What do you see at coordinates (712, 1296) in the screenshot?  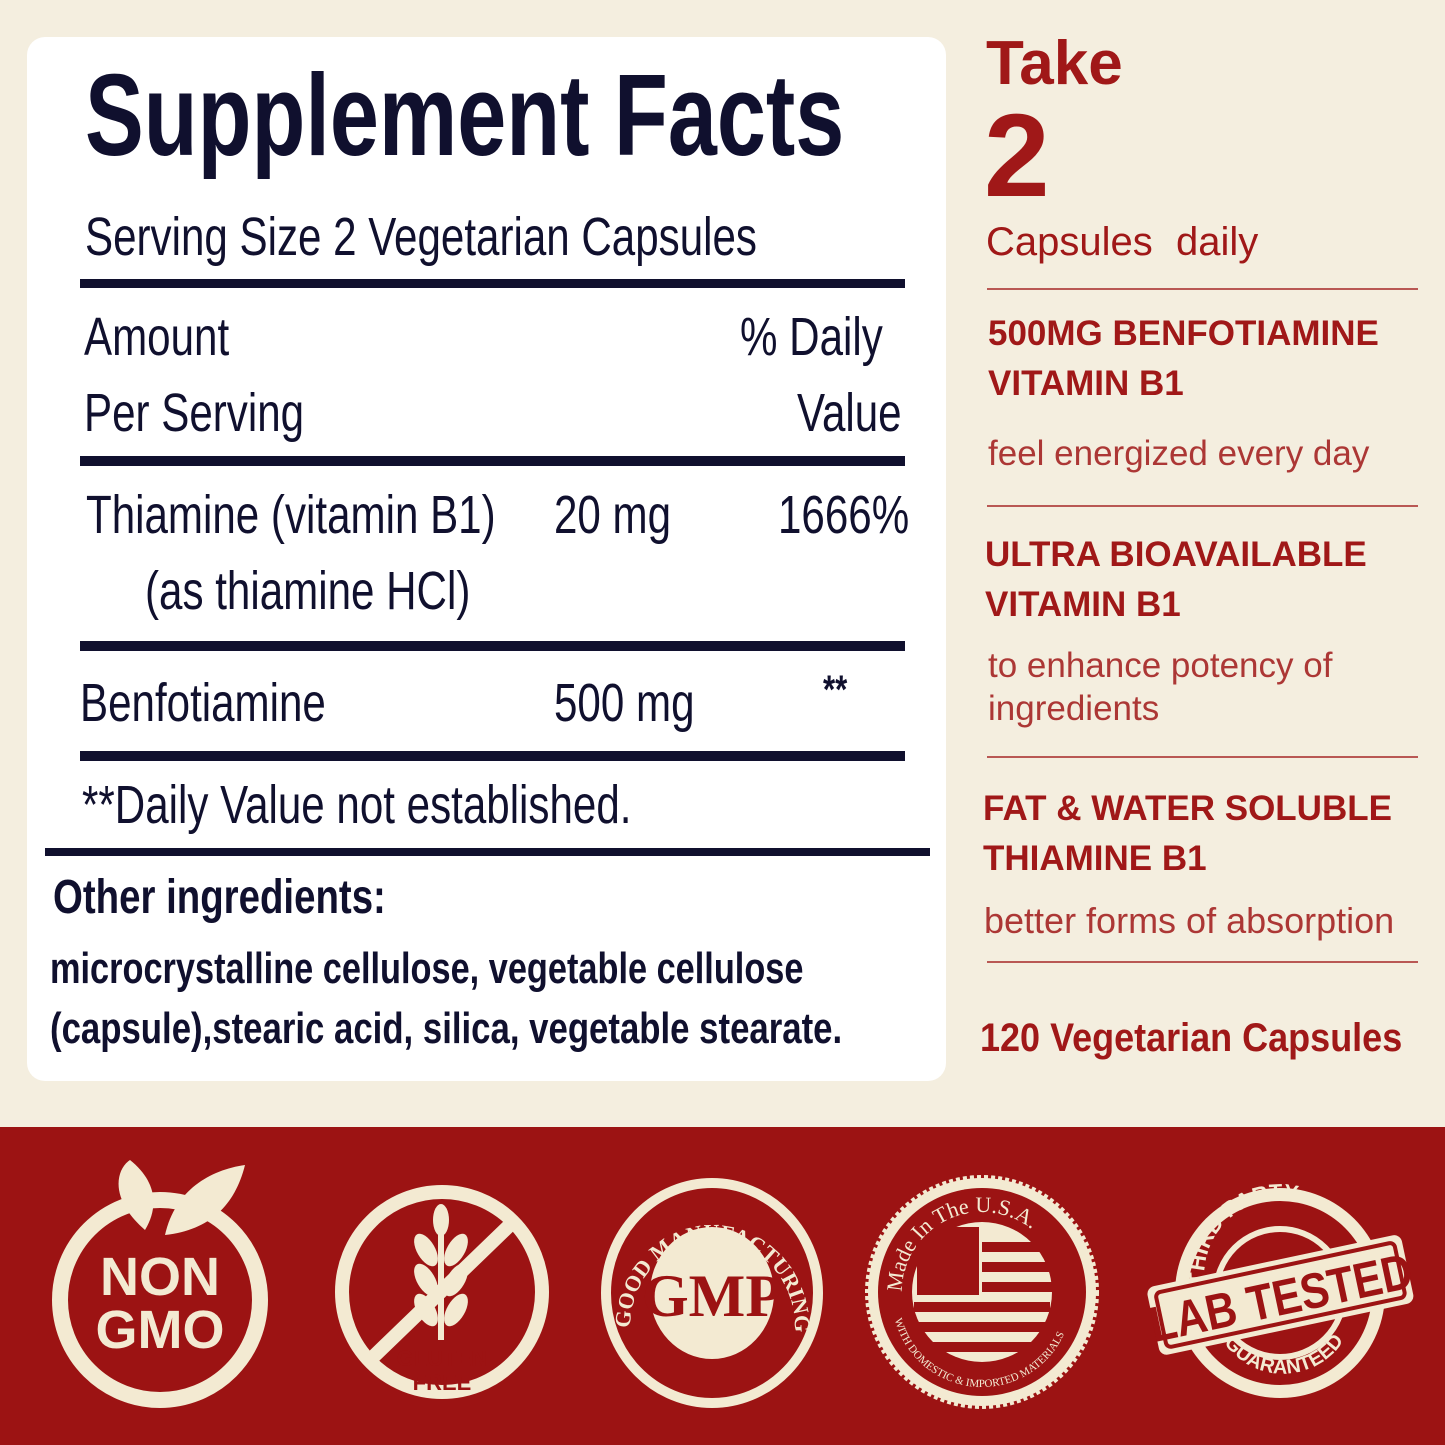 I see `badge-text: GMP` at bounding box center [712, 1296].